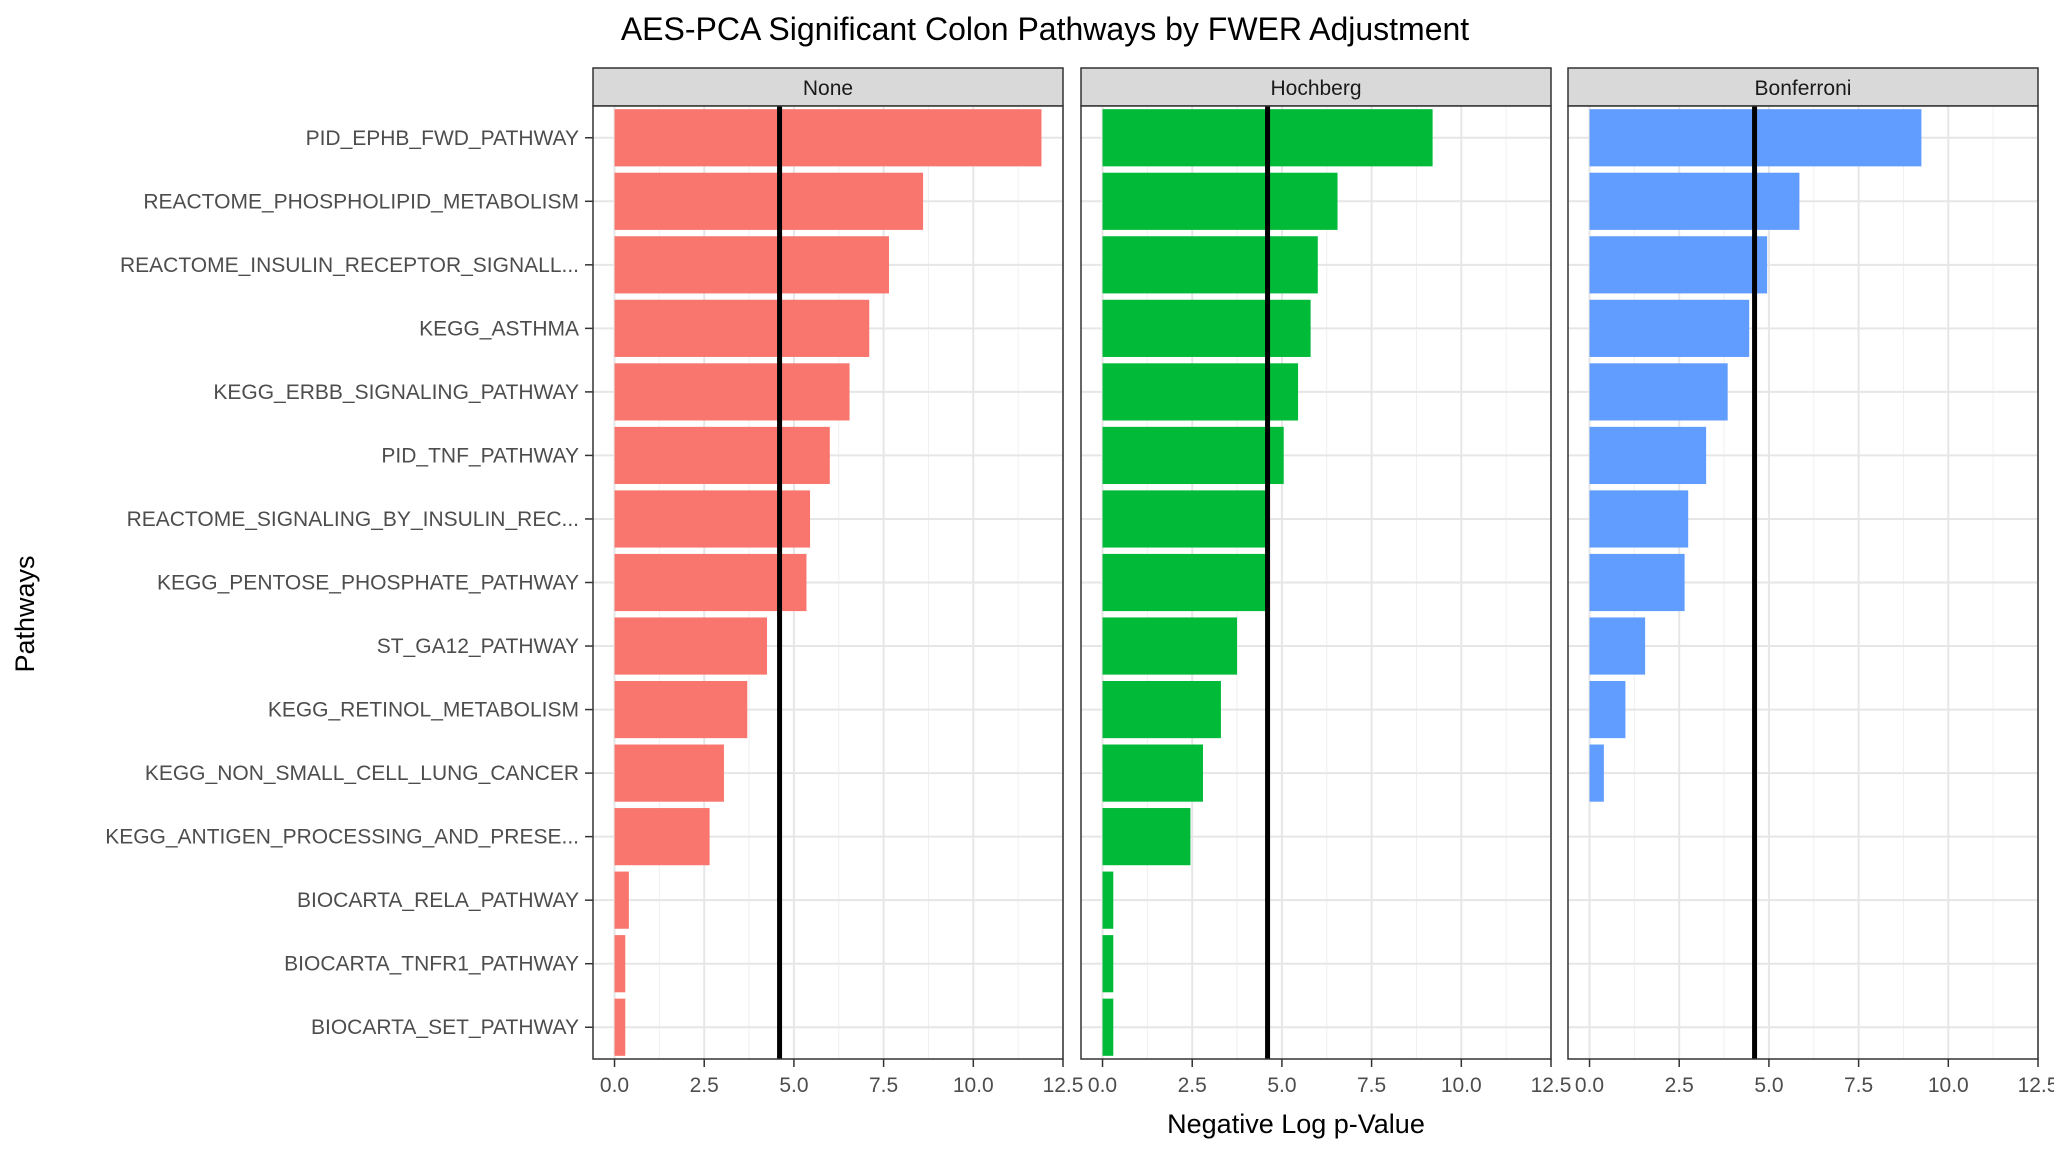 The image size is (2054, 1152). Describe the element at coordinates (431, 964) in the screenshot. I see `y-tick-label: BIOCARTA_TNFR1_PATHWAY` at that location.